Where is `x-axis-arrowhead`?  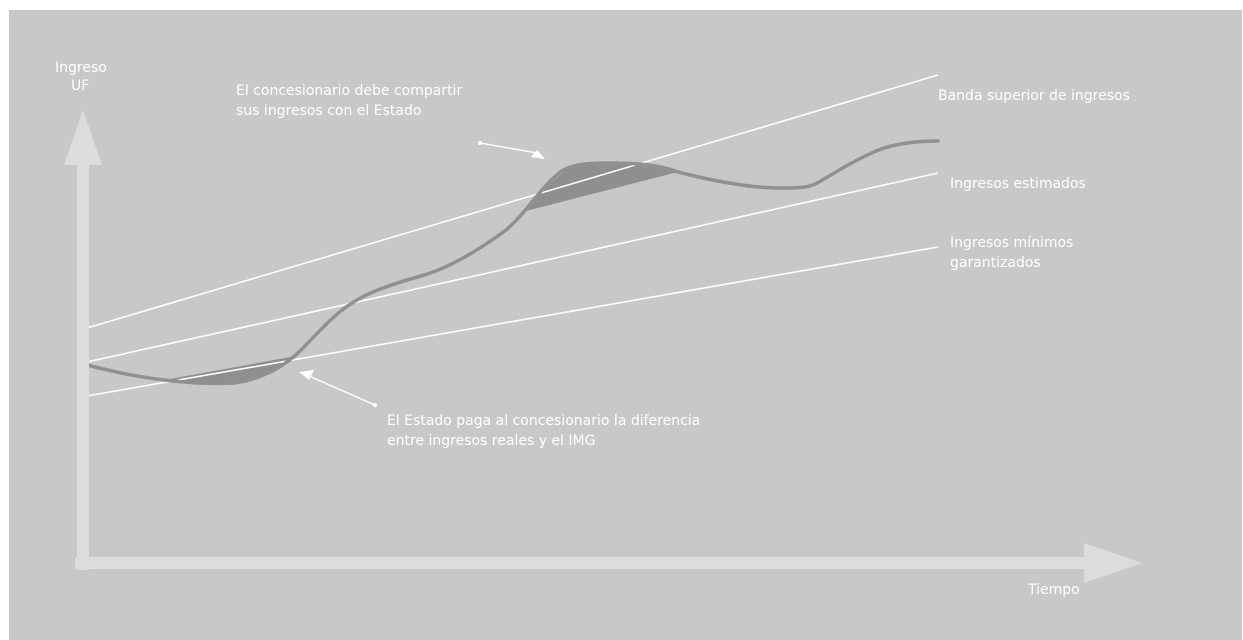 x-axis-arrowhead is located at coordinates (1113, 563).